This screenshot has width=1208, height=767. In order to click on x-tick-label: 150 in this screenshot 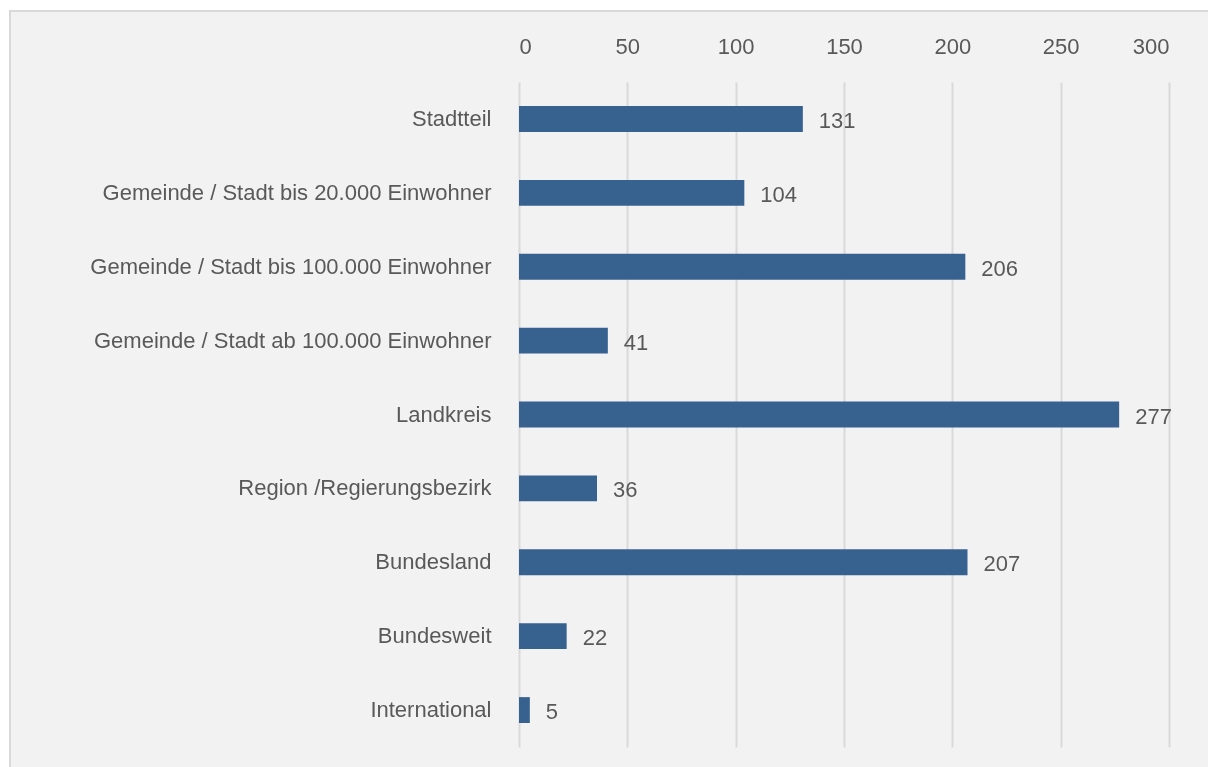, I will do `click(844, 46)`.